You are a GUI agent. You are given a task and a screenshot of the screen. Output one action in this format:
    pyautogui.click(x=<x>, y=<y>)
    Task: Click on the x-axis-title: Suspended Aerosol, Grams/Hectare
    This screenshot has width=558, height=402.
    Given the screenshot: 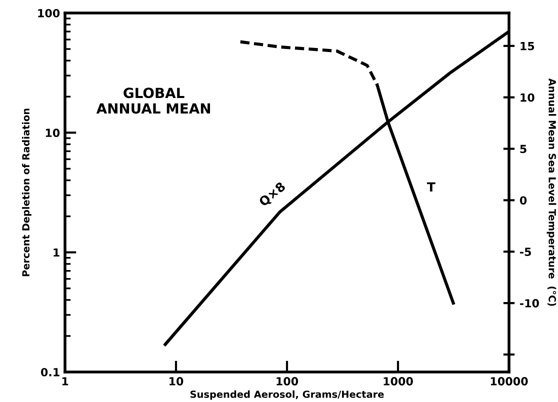 What is the action you would take?
    pyautogui.click(x=287, y=395)
    